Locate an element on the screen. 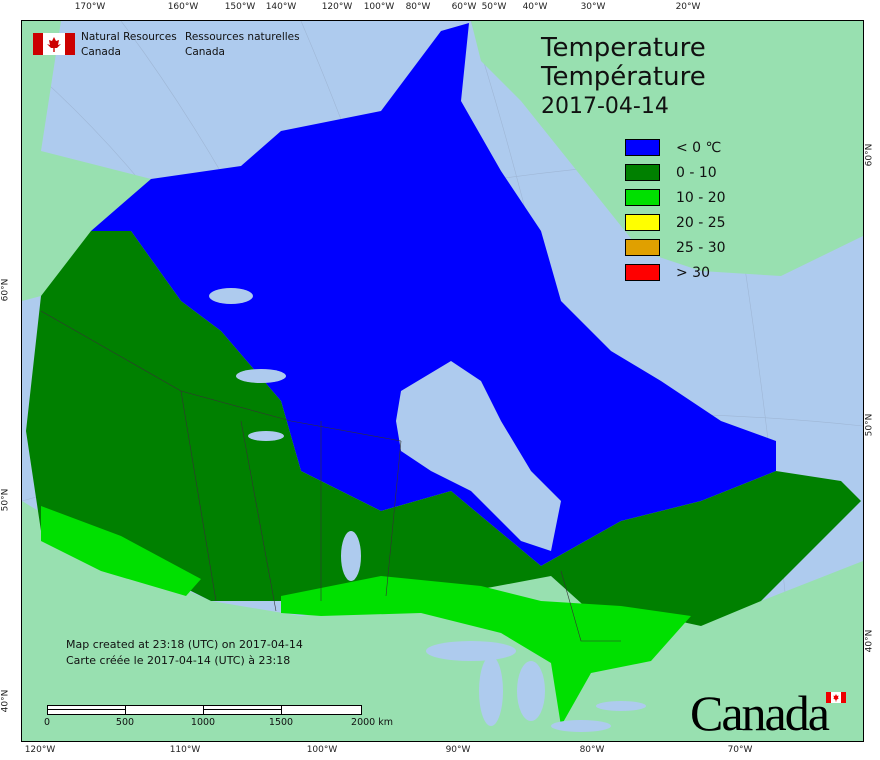 This screenshot has height=760, width=880. scale-label: 2000 km is located at coordinates (372, 722).